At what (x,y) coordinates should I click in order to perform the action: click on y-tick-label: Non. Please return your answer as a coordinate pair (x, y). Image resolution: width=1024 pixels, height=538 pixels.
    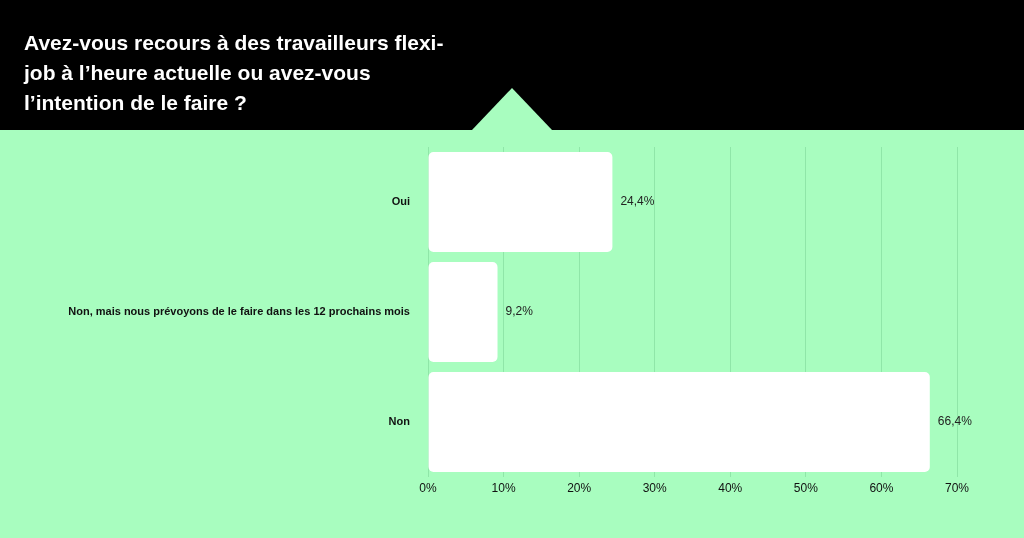
    Looking at the image, I should click on (399, 421).